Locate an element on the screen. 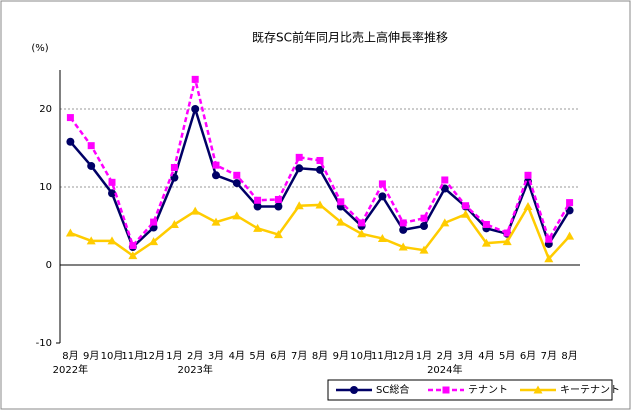  legend-label: テナント is located at coordinates (488, 390).